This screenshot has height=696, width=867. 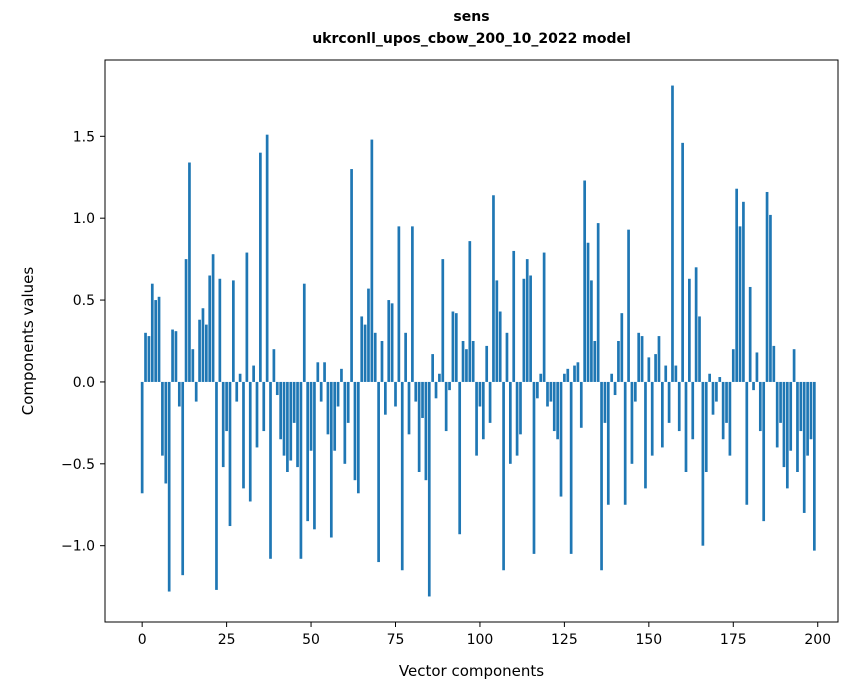 I want to click on chart-title: sens, so click(x=471, y=17).